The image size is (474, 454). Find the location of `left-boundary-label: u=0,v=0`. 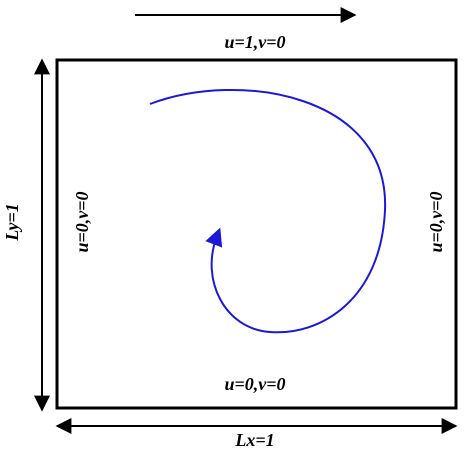

left-boundary-label: u=0,v=0 is located at coordinates (82, 221).